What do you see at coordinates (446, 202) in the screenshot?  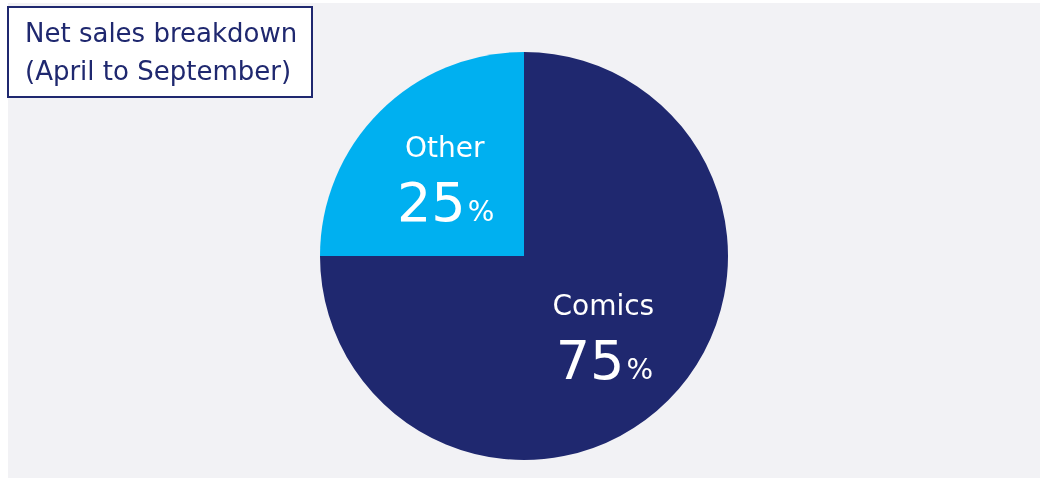 I see `data-label: 25%` at bounding box center [446, 202].